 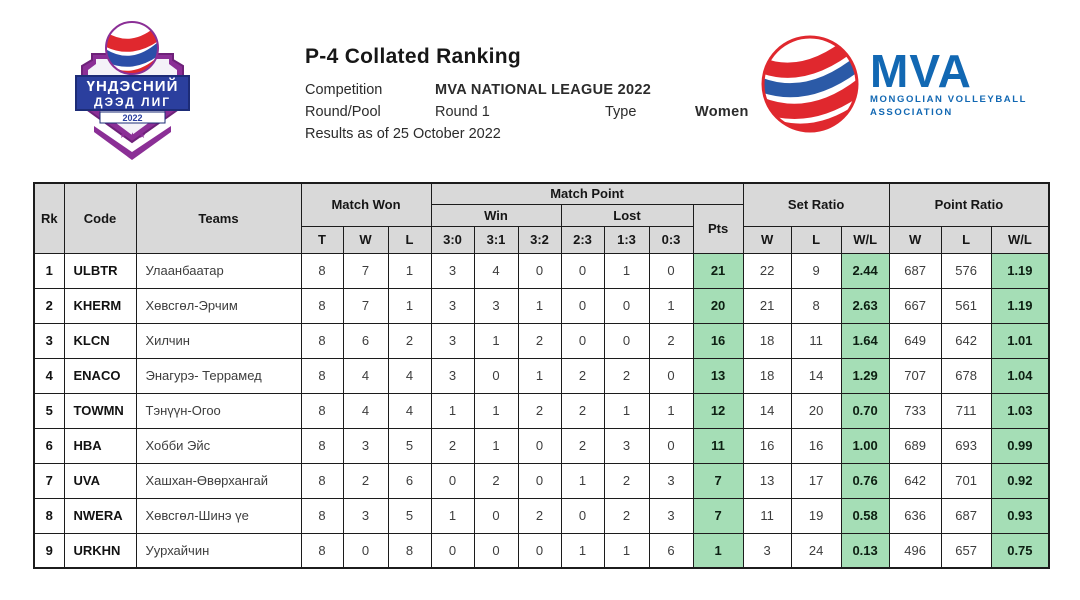 What do you see at coordinates (915, 550) in the screenshot?
I see `cell-pt_w: 496` at bounding box center [915, 550].